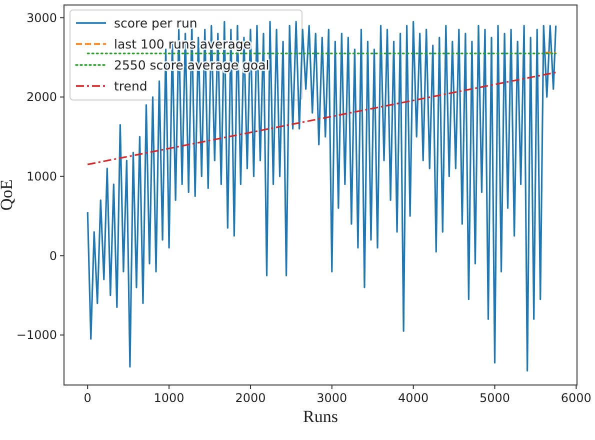 The width and height of the screenshot is (595, 440). I want to click on legend-label: score per run, so click(156, 22).